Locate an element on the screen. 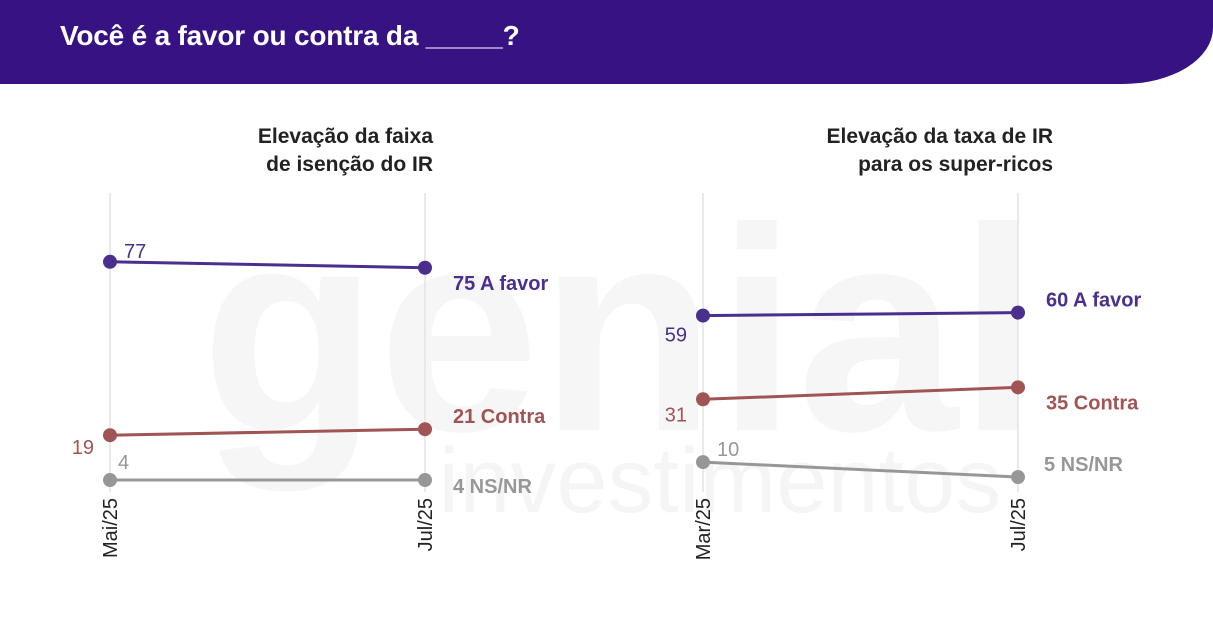 Image resolution: width=1213 pixels, height=634 pixels. chart2-start-label-a-favor: 59 is located at coordinates (676, 336).